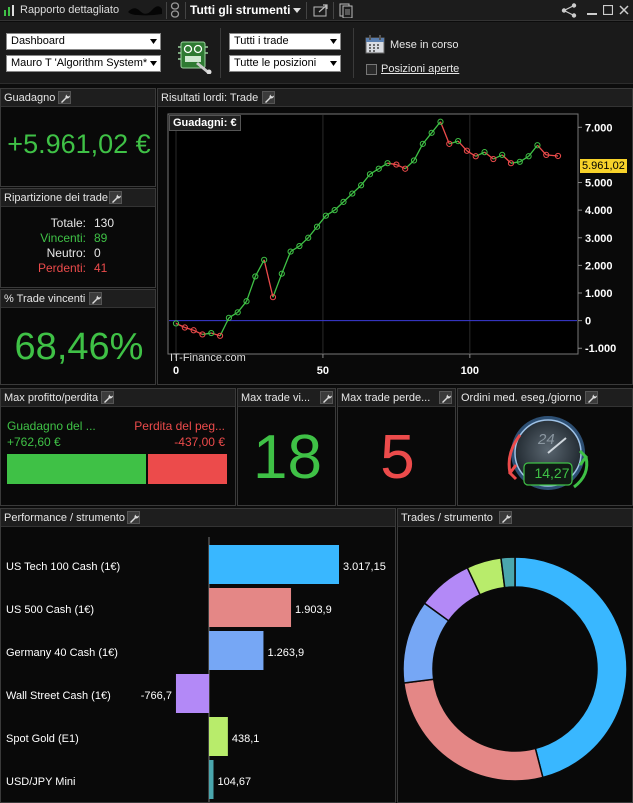 Image resolution: width=633 pixels, height=803 pixels. What do you see at coordinates (58, 696) in the screenshot?
I see `category-label: Wall Street Cash (1€)` at bounding box center [58, 696].